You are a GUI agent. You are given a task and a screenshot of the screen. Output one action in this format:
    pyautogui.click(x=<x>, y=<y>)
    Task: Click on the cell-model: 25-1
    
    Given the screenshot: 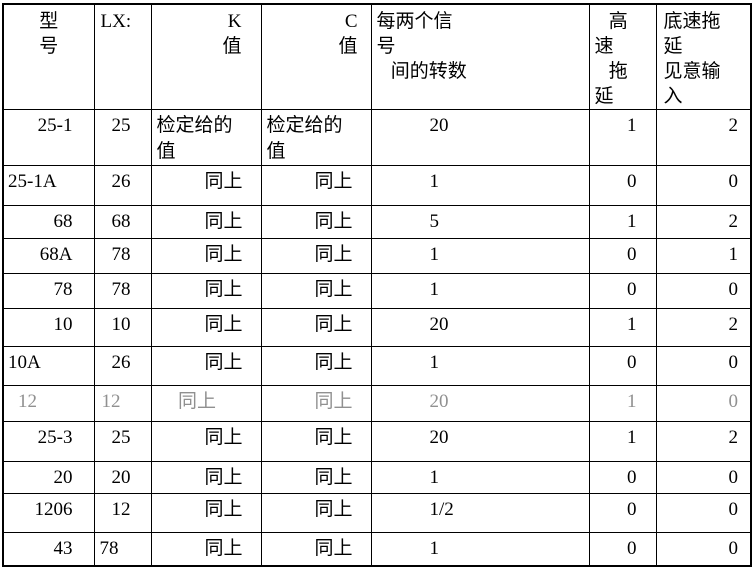 What is the action you would take?
    pyautogui.click(x=48, y=137)
    